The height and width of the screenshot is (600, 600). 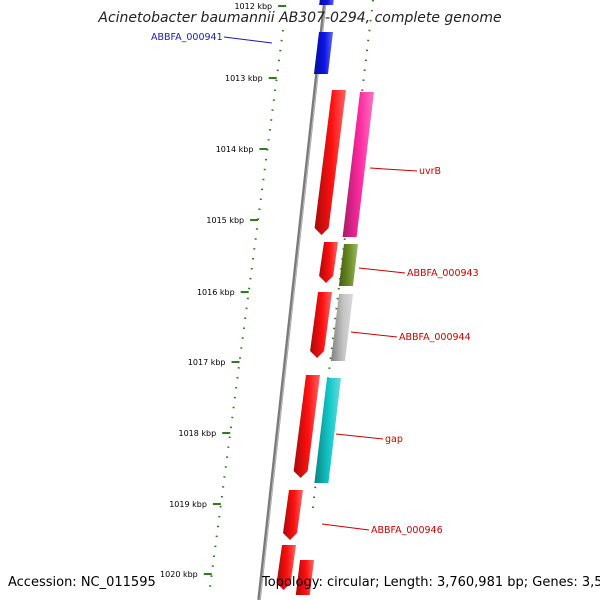 What do you see at coordinates (394, 439) in the screenshot?
I see `gene-label-gap: gap` at bounding box center [394, 439].